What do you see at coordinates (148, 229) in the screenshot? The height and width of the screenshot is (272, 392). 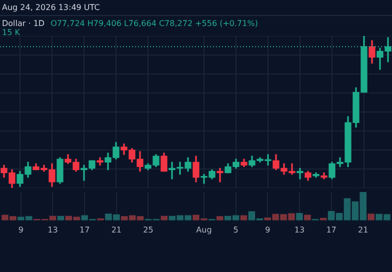 I see `x-tick-label: 25` at bounding box center [148, 229].